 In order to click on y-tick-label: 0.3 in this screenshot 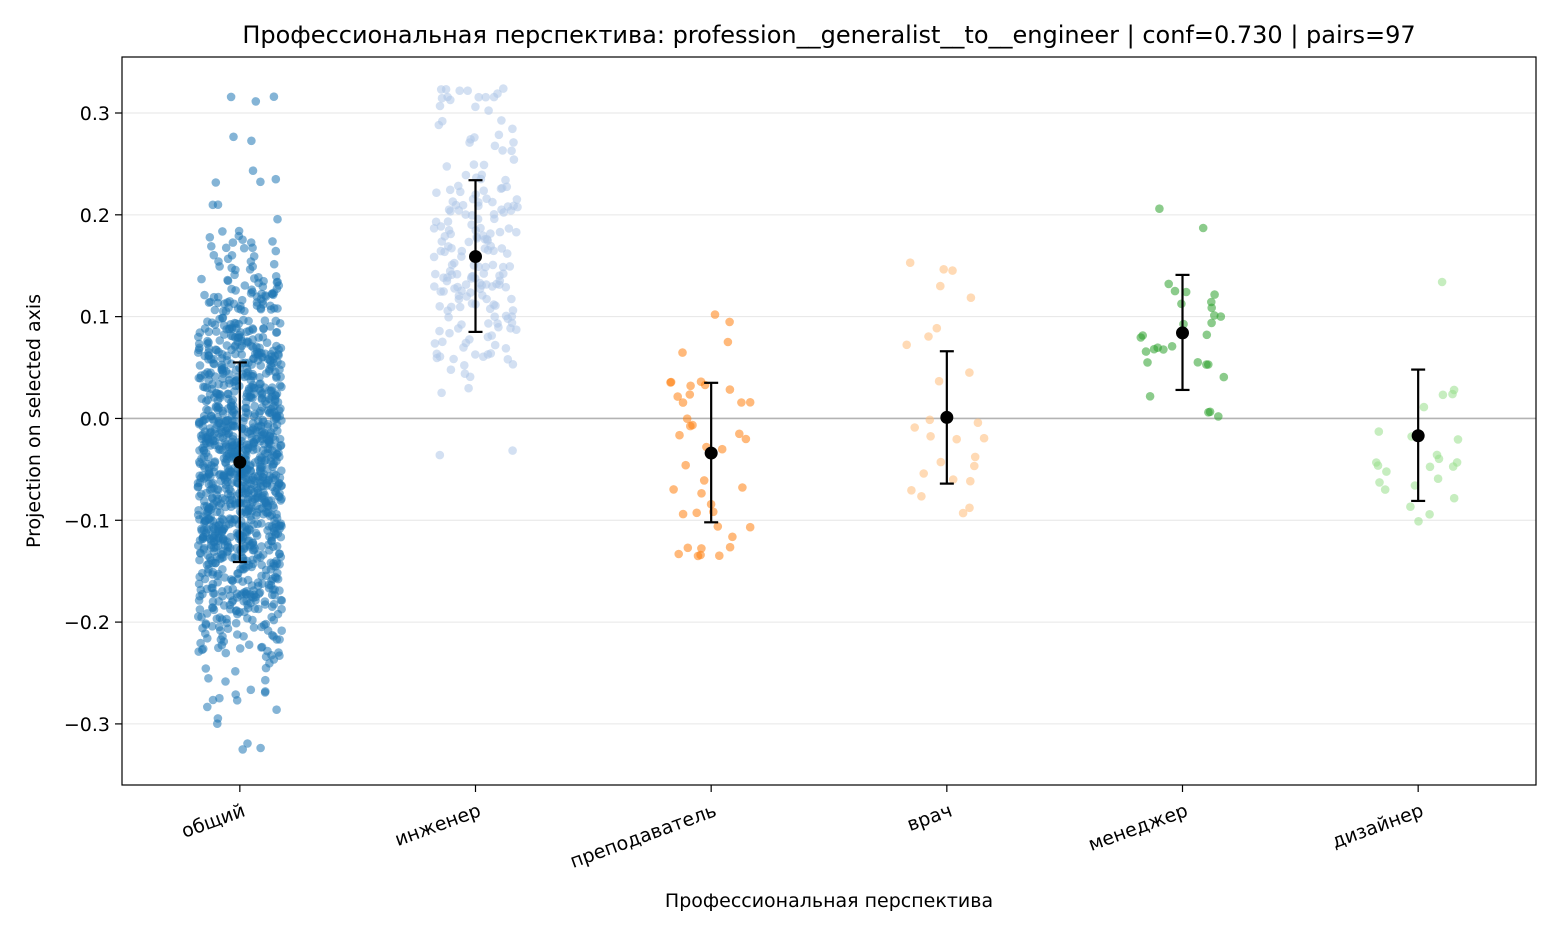, I will do `click(95, 114)`.